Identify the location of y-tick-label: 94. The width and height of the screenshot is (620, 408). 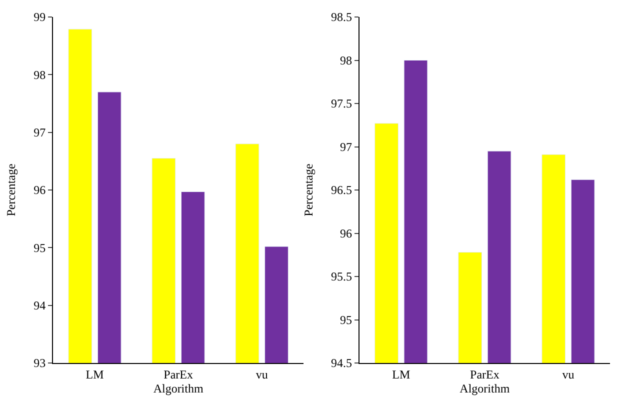
(40, 305).